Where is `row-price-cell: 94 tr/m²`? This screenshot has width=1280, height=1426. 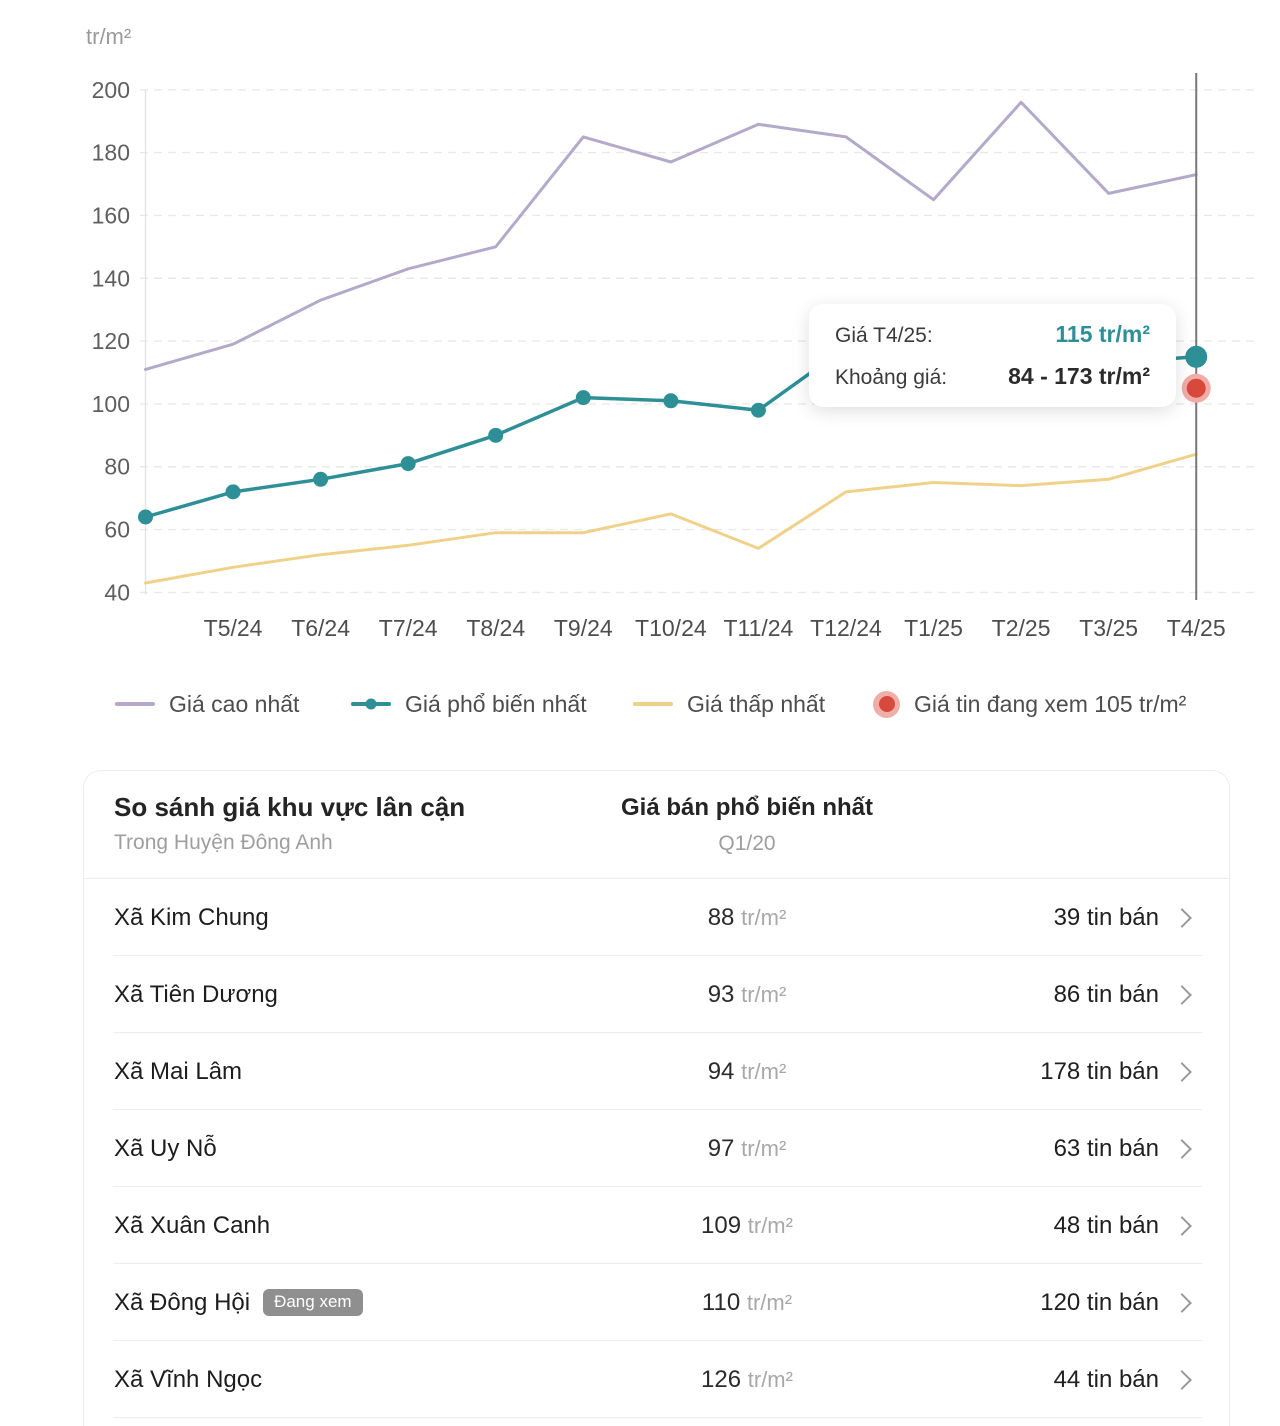 row-price-cell: 94 tr/m² is located at coordinates (747, 1072).